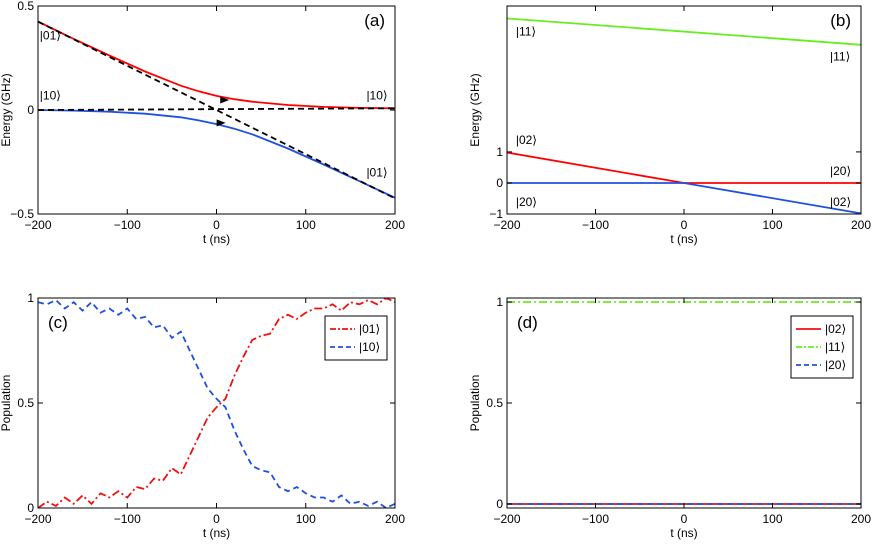 This screenshot has width=872, height=545. Describe the element at coordinates (822, 347) in the screenshot. I see `legend: |02⟩ |11⟩ |20⟩` at that location.